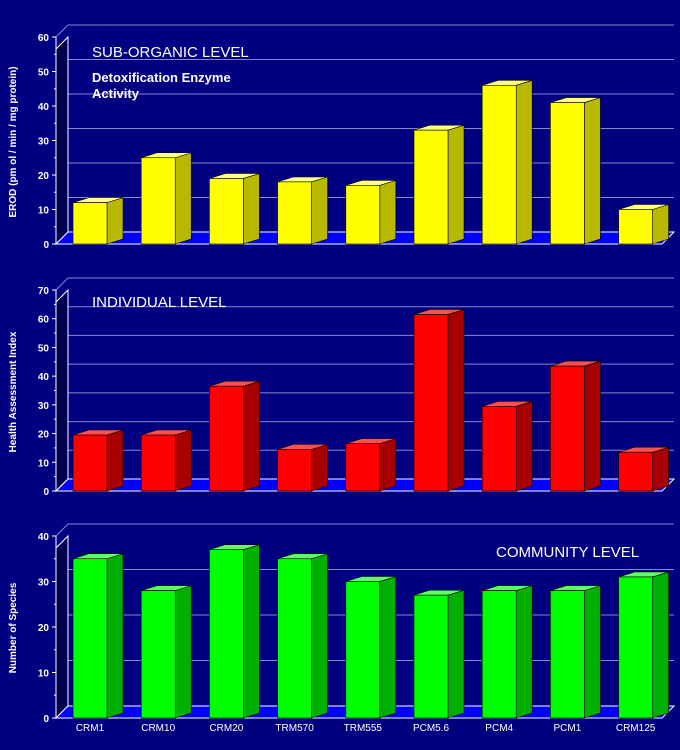 The height and width of the screenshot is (750, 680). What do you see at coordinates (226, 728) in the screenshot?
I see `x-tick-label: CRM20` at bounding box center [226, 728].